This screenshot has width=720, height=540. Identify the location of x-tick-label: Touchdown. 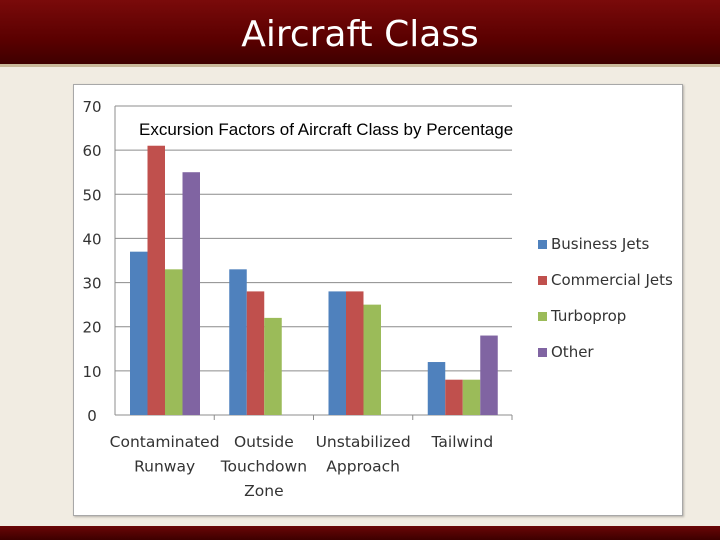
(263, 467).